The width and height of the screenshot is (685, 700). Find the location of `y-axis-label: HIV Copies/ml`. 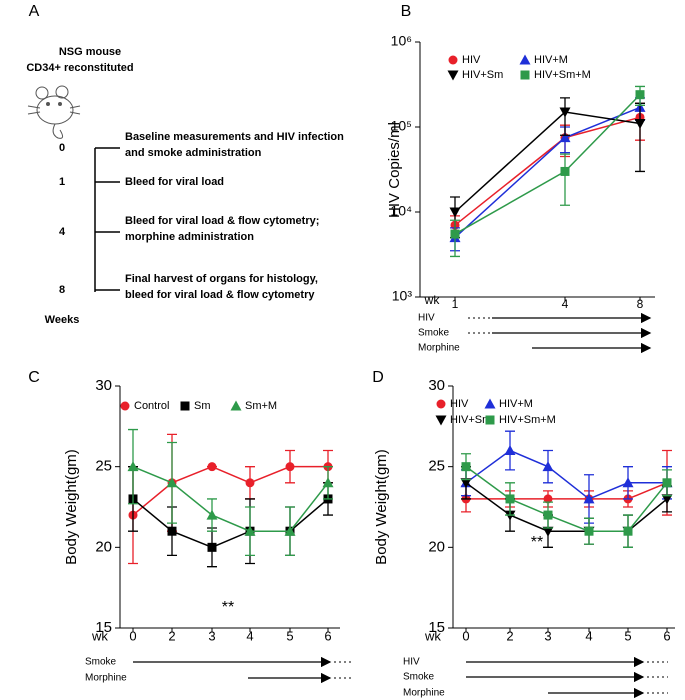

y-axis-label: HIV Copies/ml is located at coordinates (394, 170).